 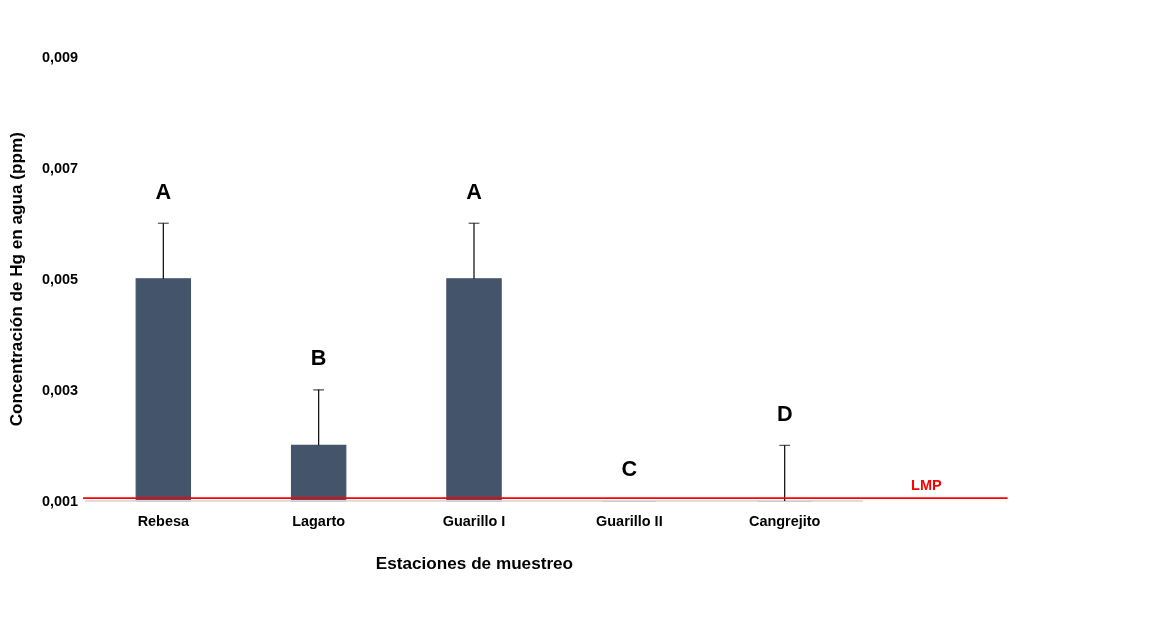 I want to click on x-axis-title: Estaciones de muestreo, so click(x=474, y=563).